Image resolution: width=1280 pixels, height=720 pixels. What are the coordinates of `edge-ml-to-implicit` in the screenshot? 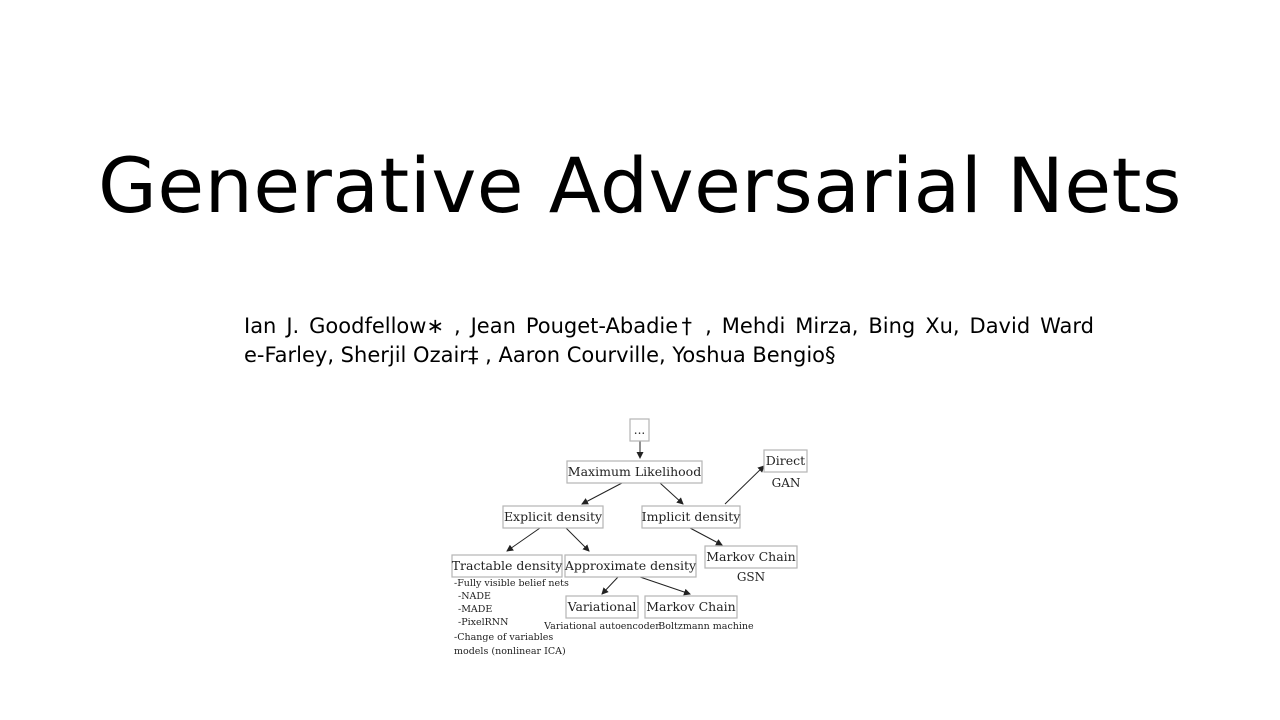 It's located at (671, 493).